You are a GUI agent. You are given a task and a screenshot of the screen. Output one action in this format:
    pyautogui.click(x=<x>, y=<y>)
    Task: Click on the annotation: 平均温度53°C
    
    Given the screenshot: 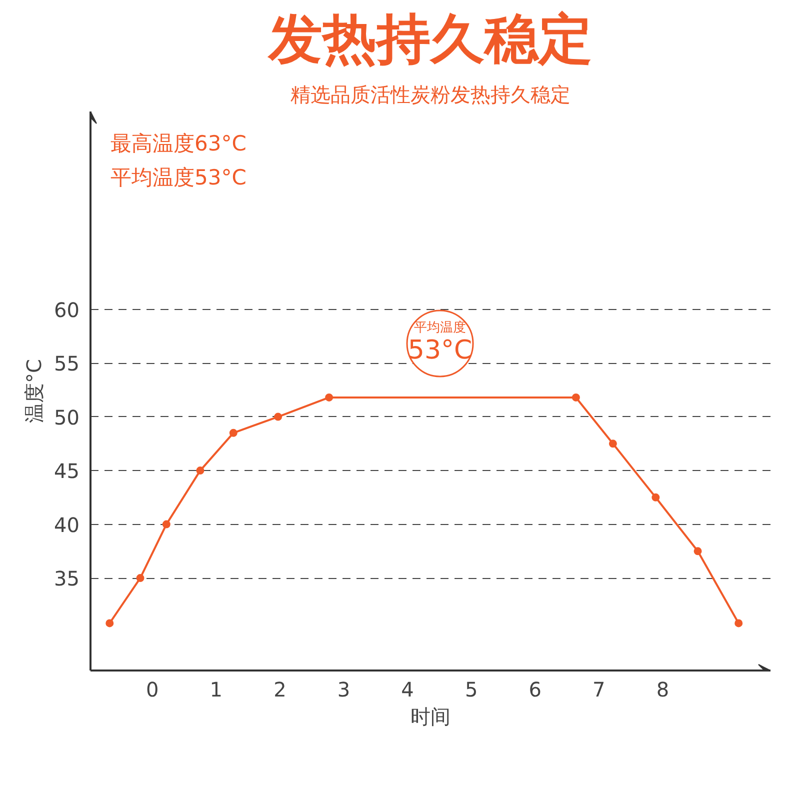 What is the action you would take?
    pyautogui.click(x=178, y=178)
    